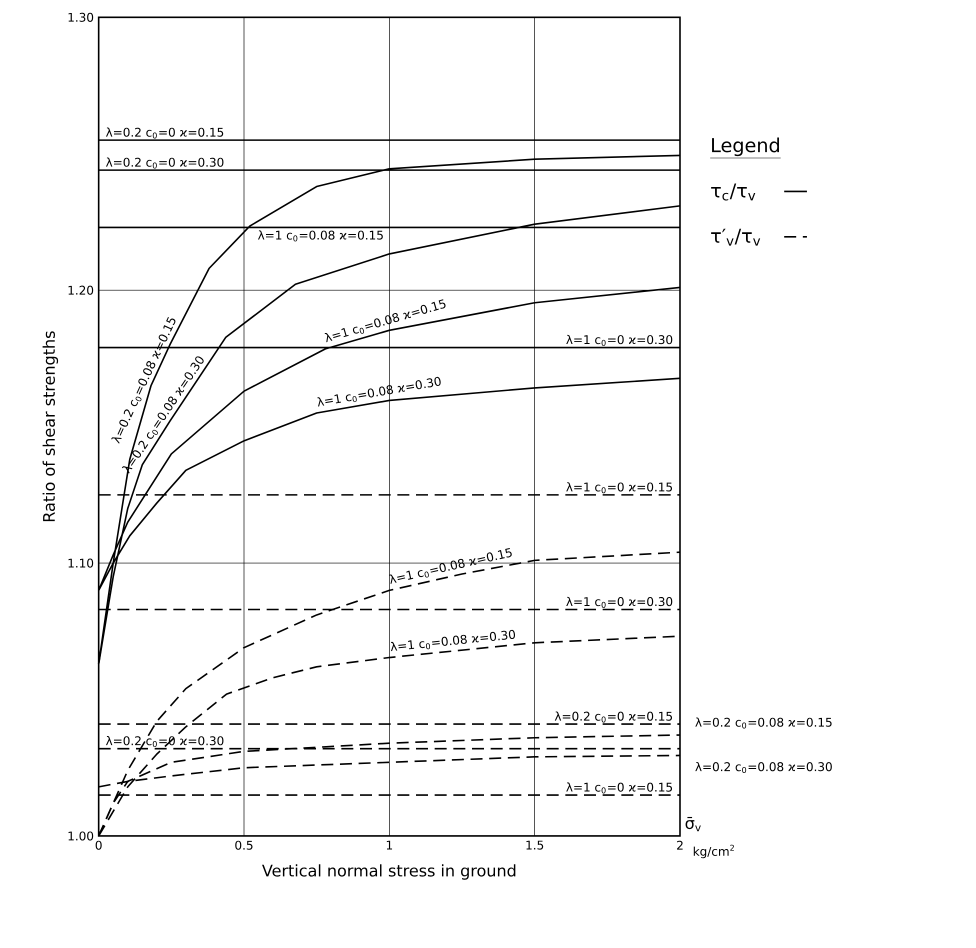  Describe the element at coordinates (735, 237) in the screenshot. I see `text: τ′$_{v}$/τ$_{v}$` at that location.